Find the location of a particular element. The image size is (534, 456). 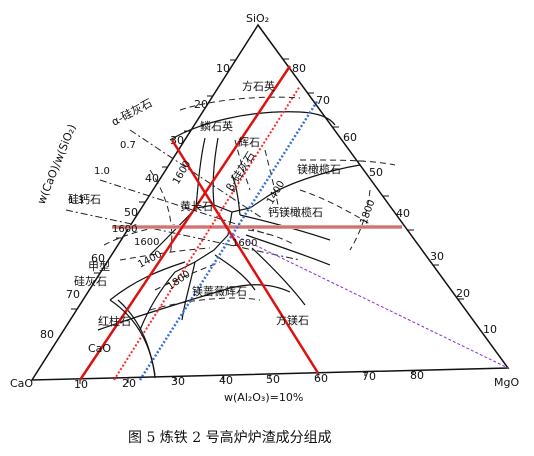

right-tick-label: 50 is located at coordinates (376, 172).